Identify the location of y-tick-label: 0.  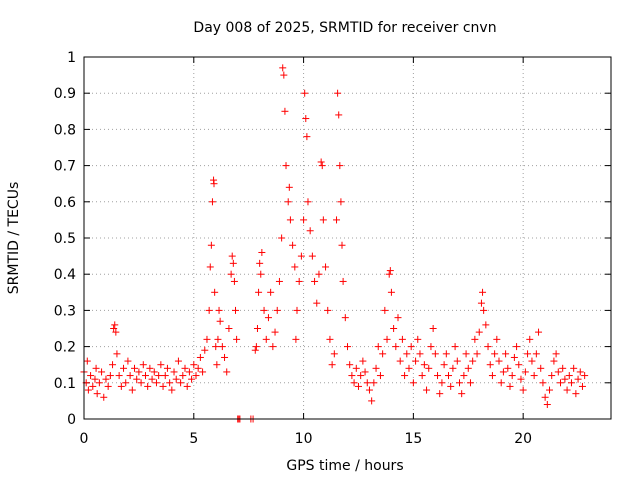
(71, 420).